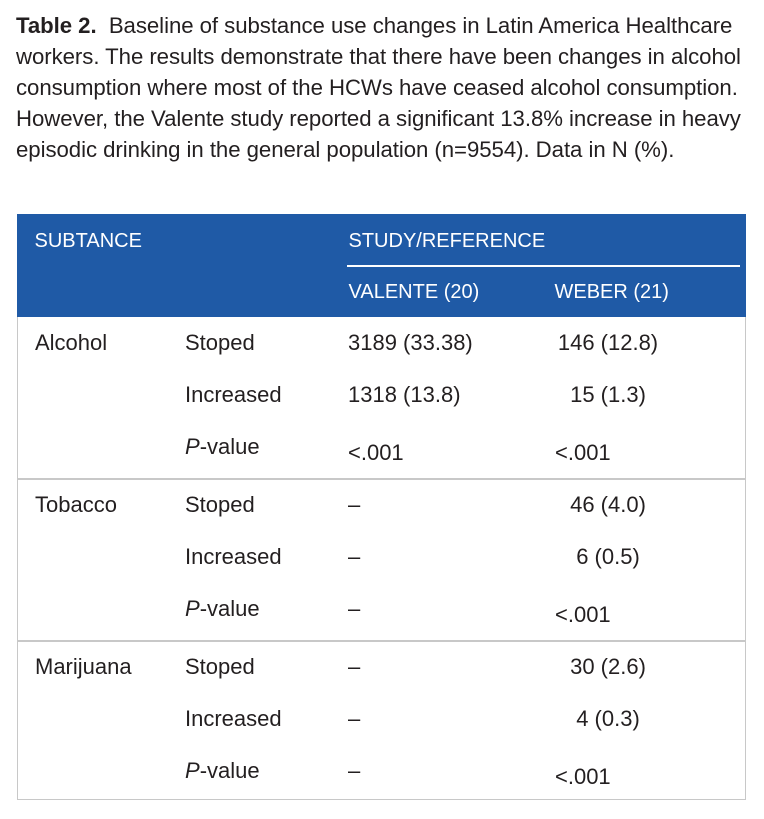 The image size is (764, 819). Describe the element at coordinates (56, 25) in the screenshot. I see `caption-label: Table 2.` at that location.